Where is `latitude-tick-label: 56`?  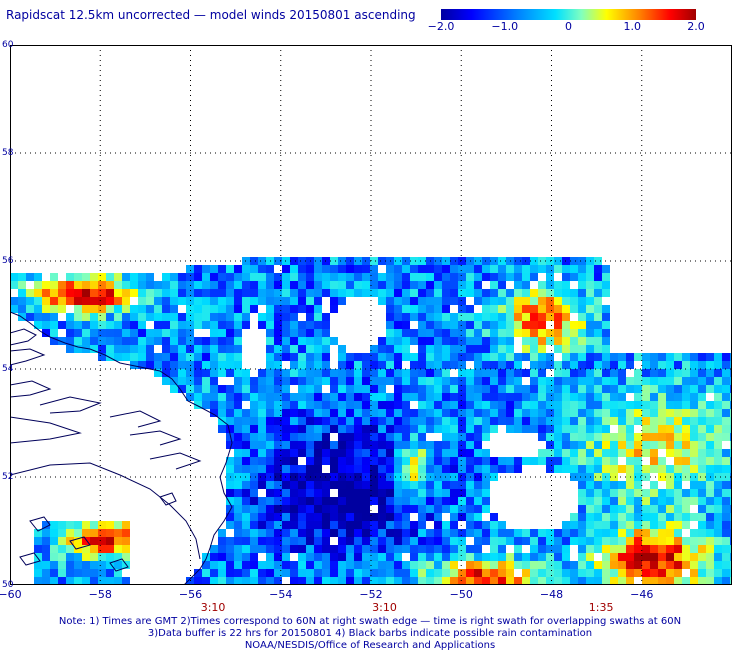 latitude-tick-label: 56 is located at coordinates (8, 261).